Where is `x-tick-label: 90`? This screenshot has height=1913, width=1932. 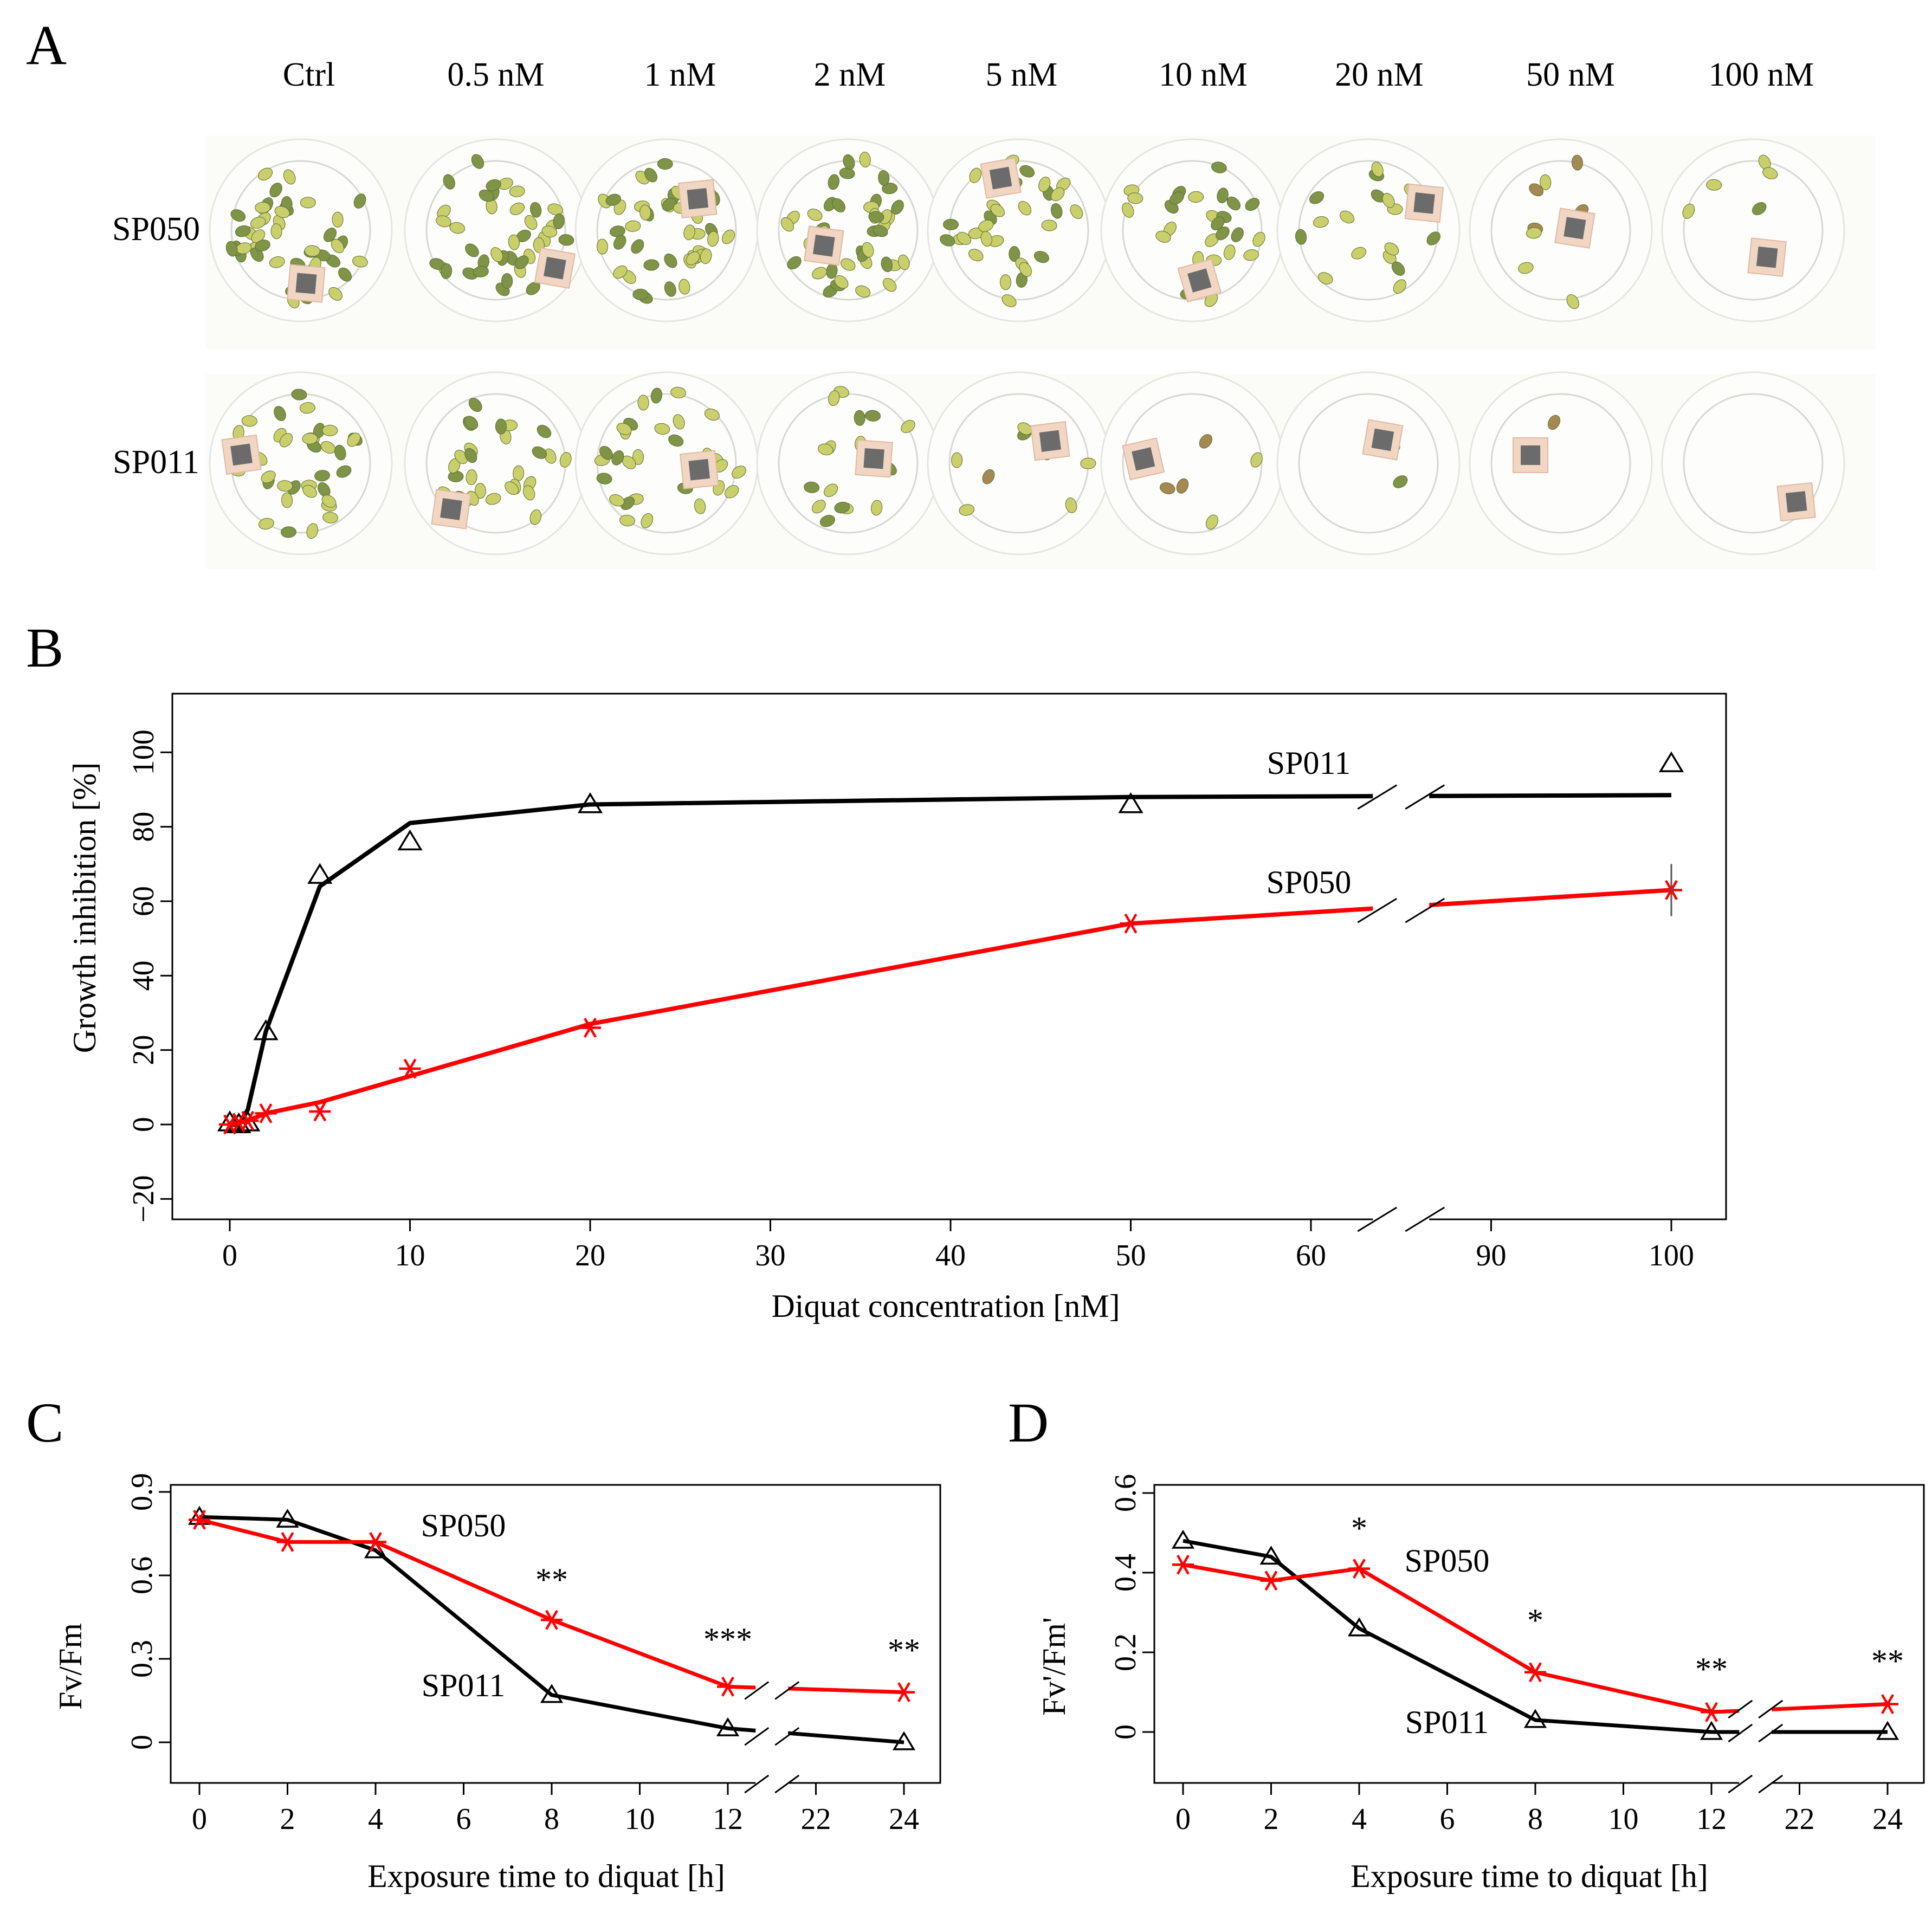
x-tick-label: 90 is located at coordinates (1492, 1255).